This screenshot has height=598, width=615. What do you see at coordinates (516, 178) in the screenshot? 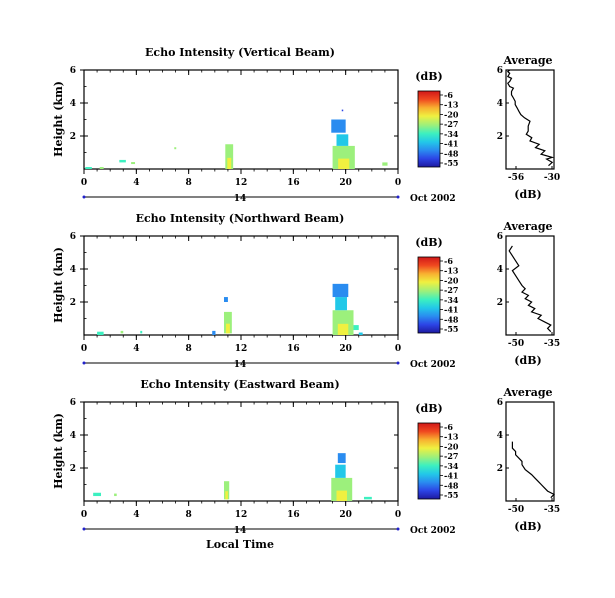
I see `avg-x-tick-label: -56` at bounding box center [516, 178].